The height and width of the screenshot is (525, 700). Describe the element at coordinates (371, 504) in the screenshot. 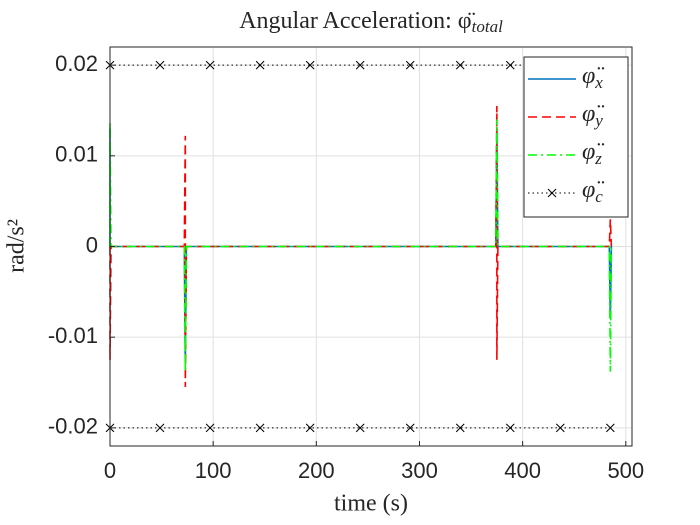

I see `x-axis-label: time (s)` at that location.